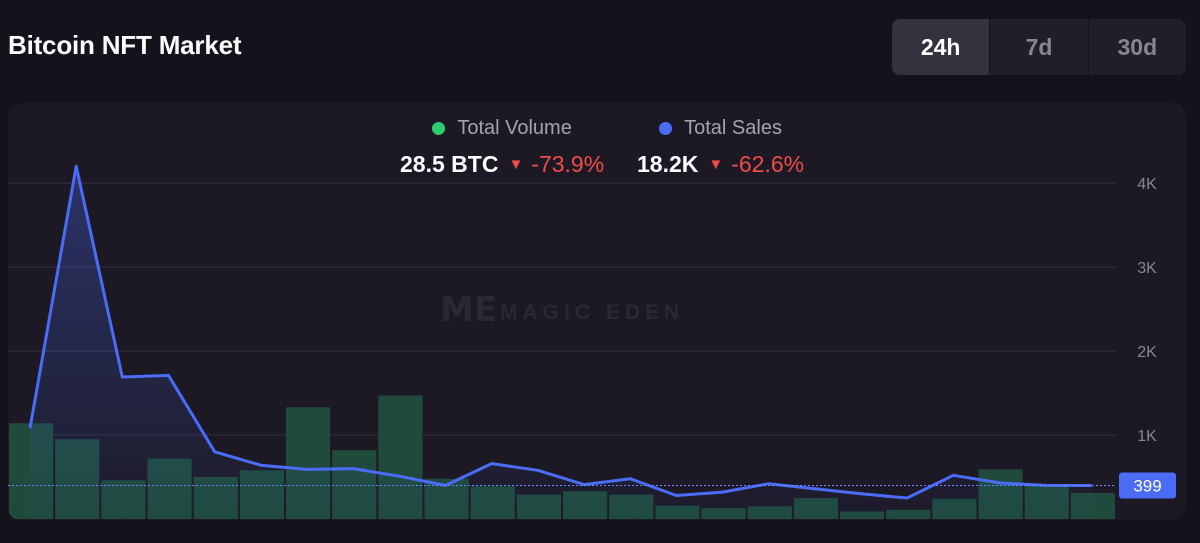 This screenshot has height=543, width=1200. I want to click on page-title: Bitcoin NFT Market, so click(125, 45).